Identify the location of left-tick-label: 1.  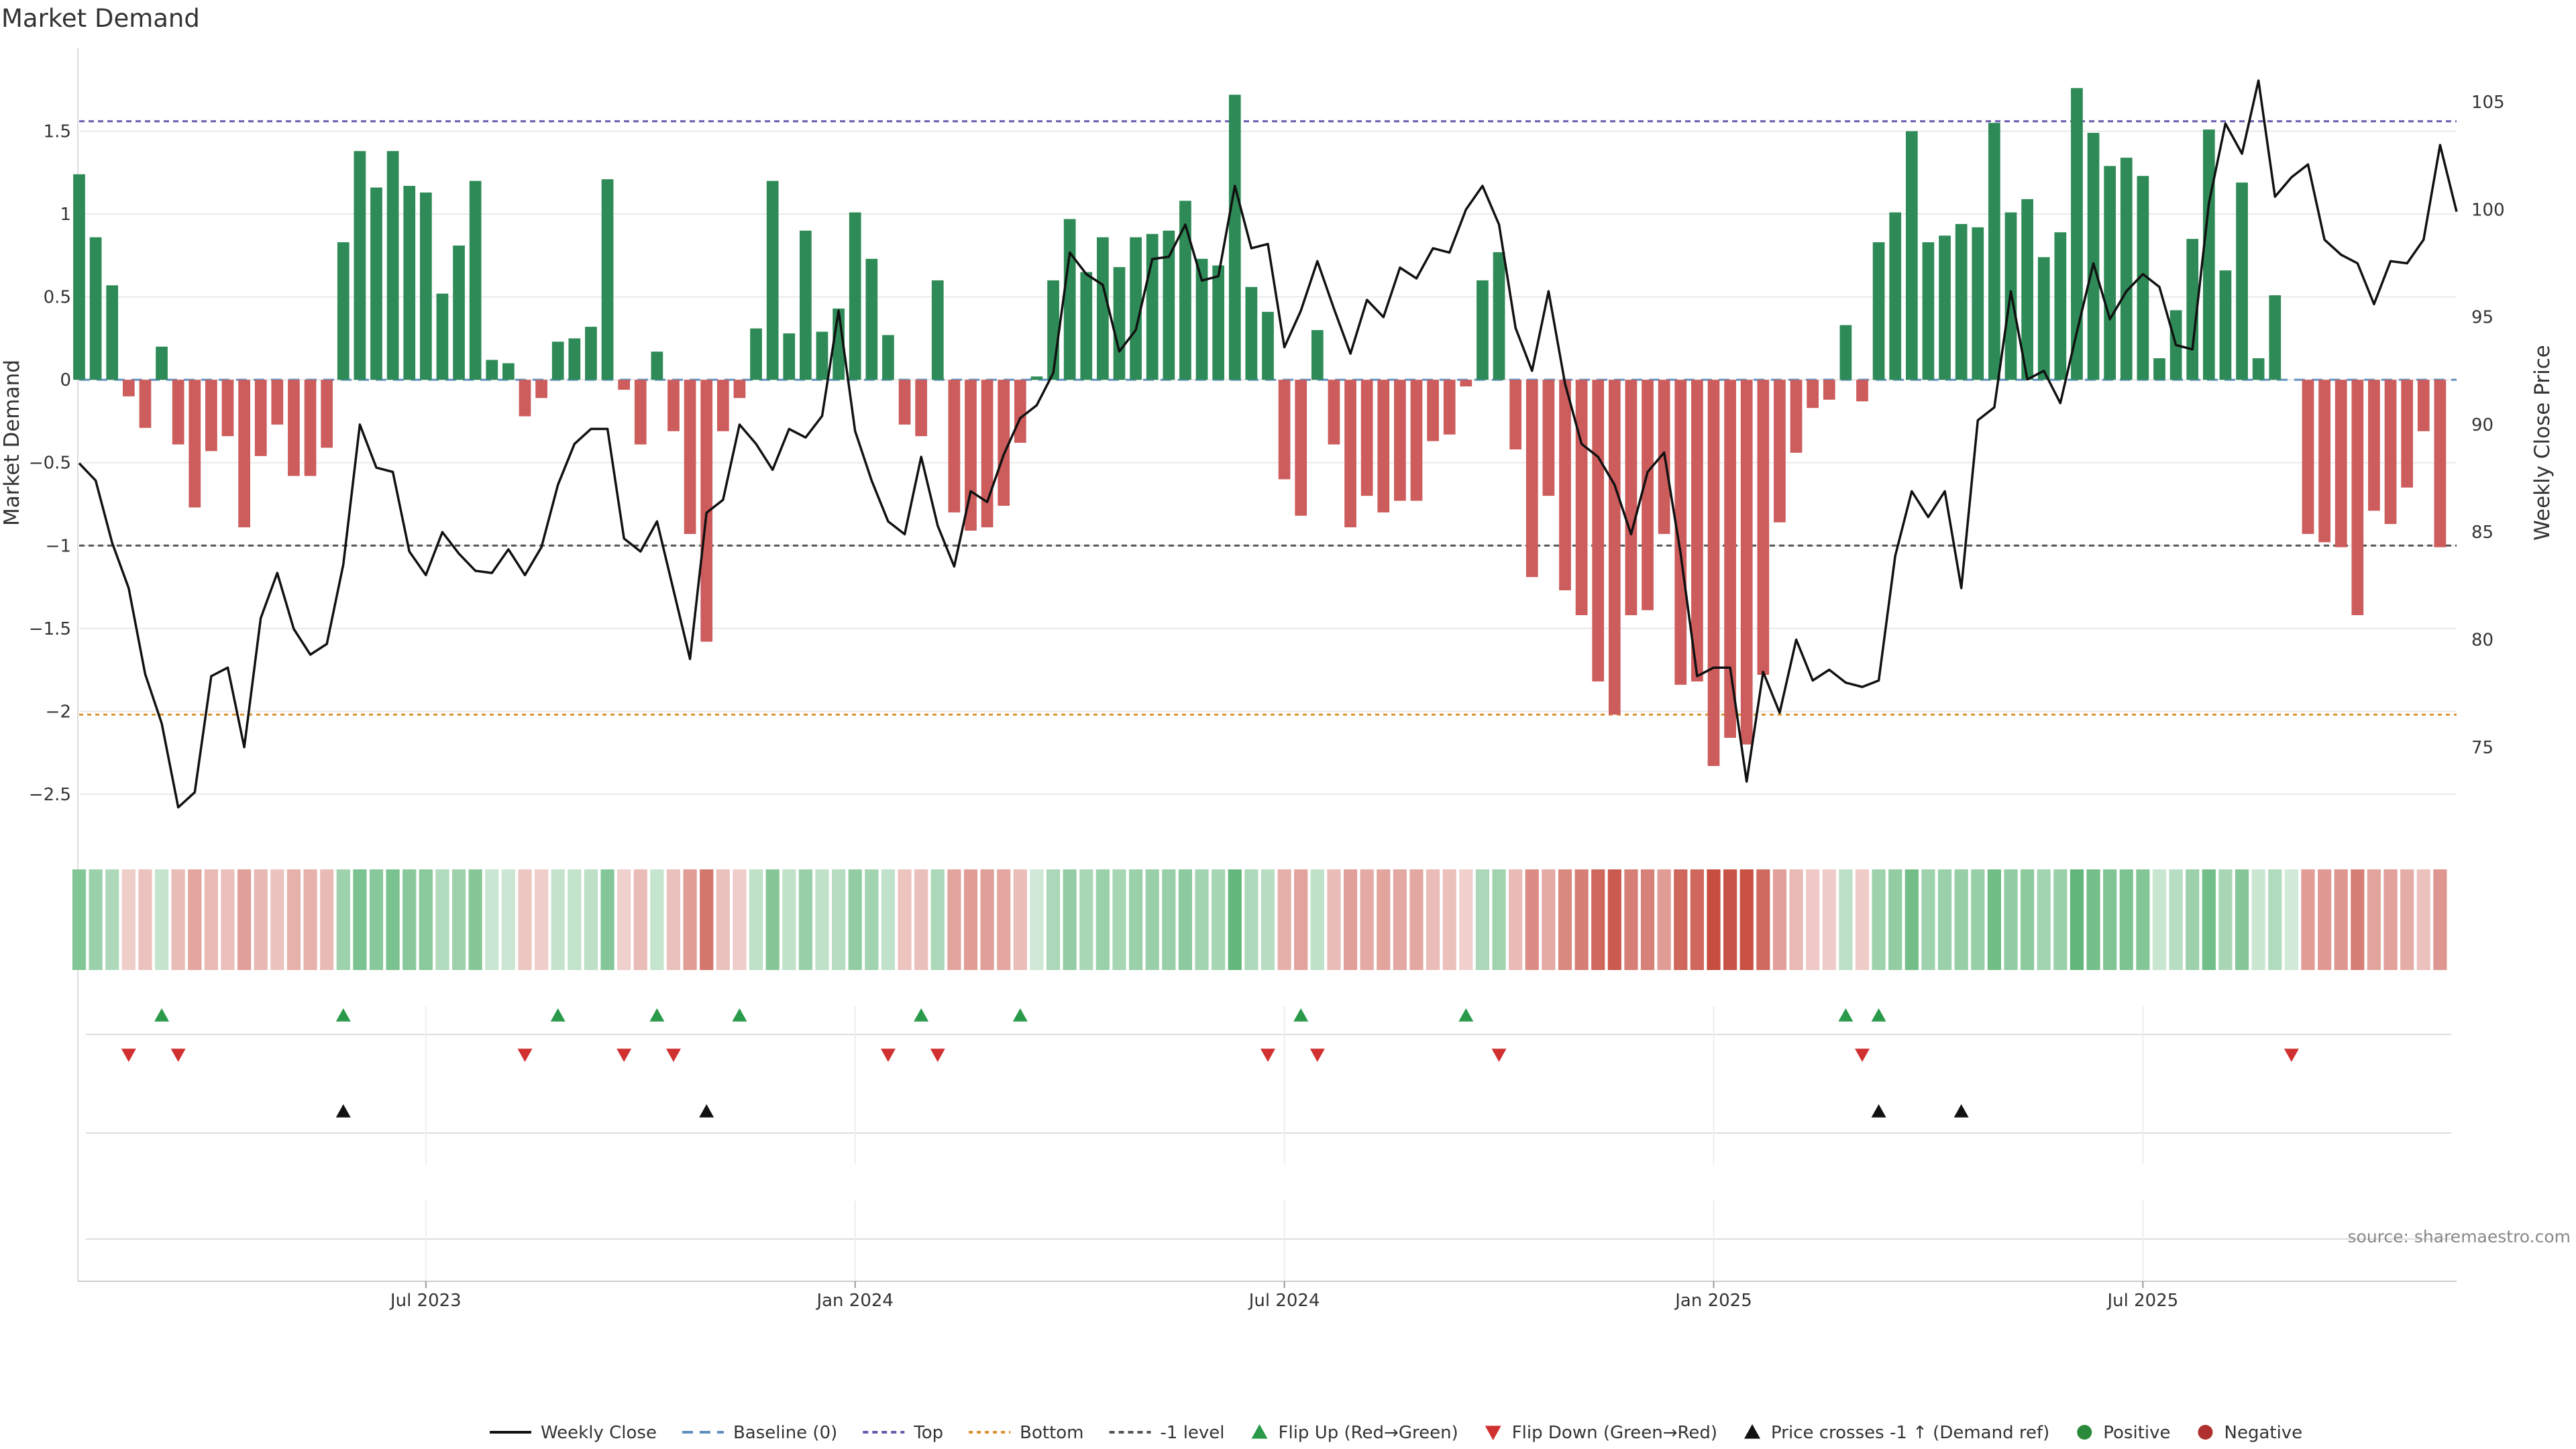
(65, 215).